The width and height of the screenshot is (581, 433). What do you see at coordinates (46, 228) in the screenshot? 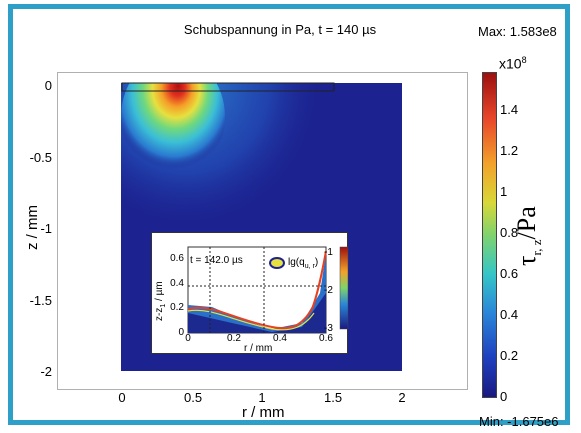
I see `y-tick-label-2: -1` at bounding box center [46, 228].